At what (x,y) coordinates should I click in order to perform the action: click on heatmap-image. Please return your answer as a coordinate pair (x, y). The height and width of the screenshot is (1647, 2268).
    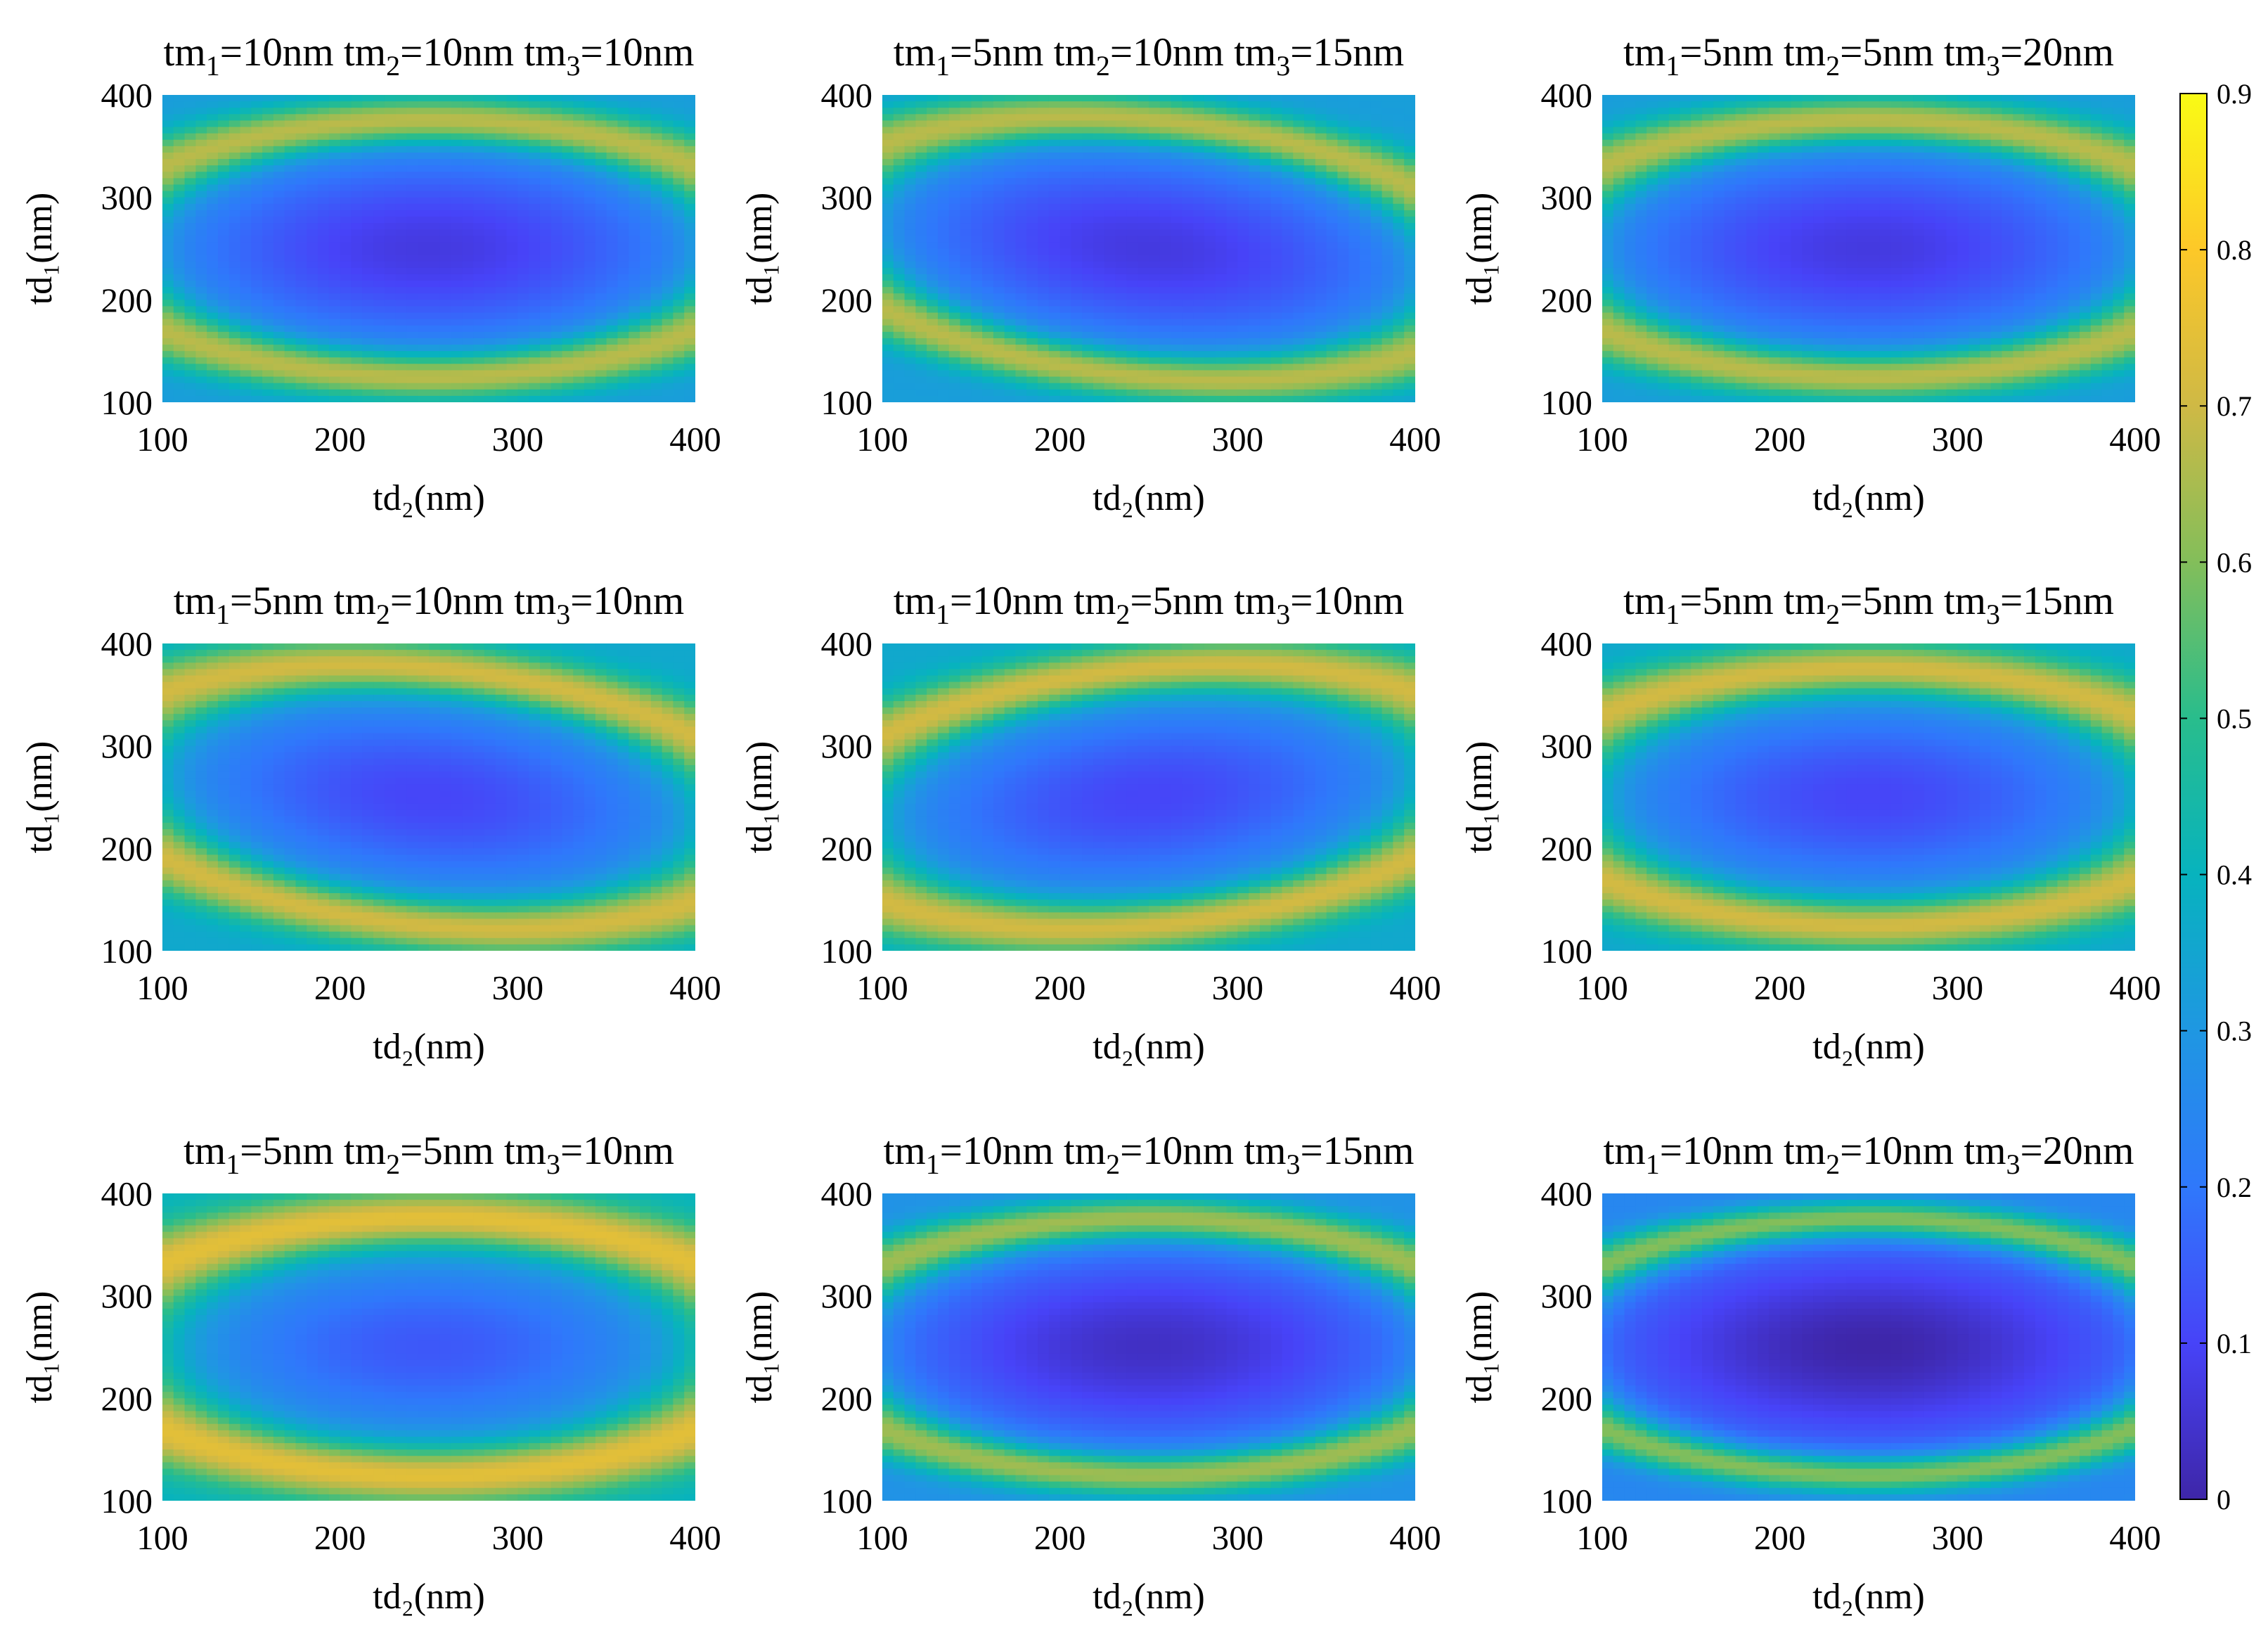
    Looking at the image, I should click on (428, 248).